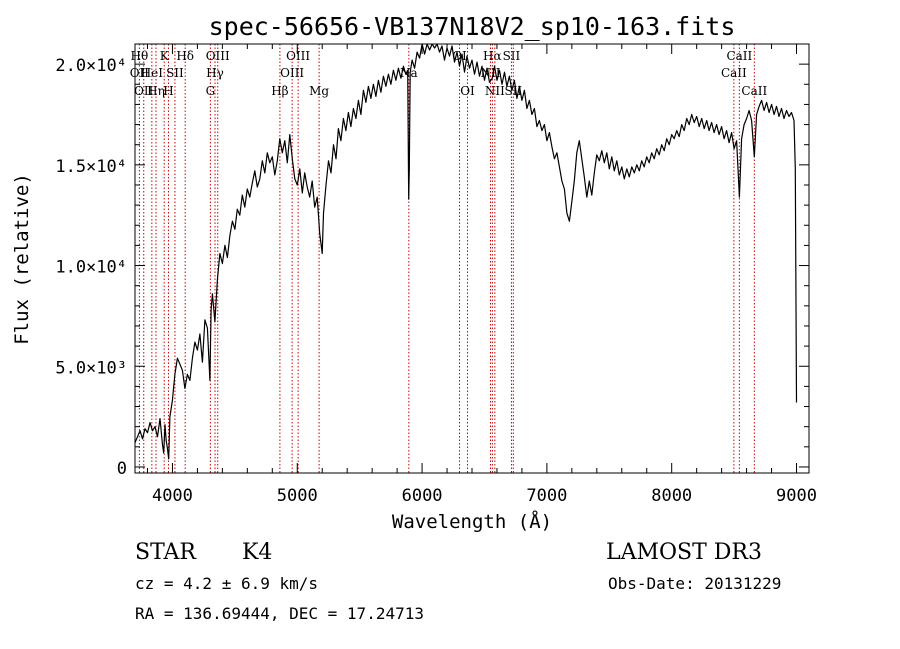 The height and width of the screenshot is (649, 900). I want to click on spectral-line-label: H, so click(168, 91).